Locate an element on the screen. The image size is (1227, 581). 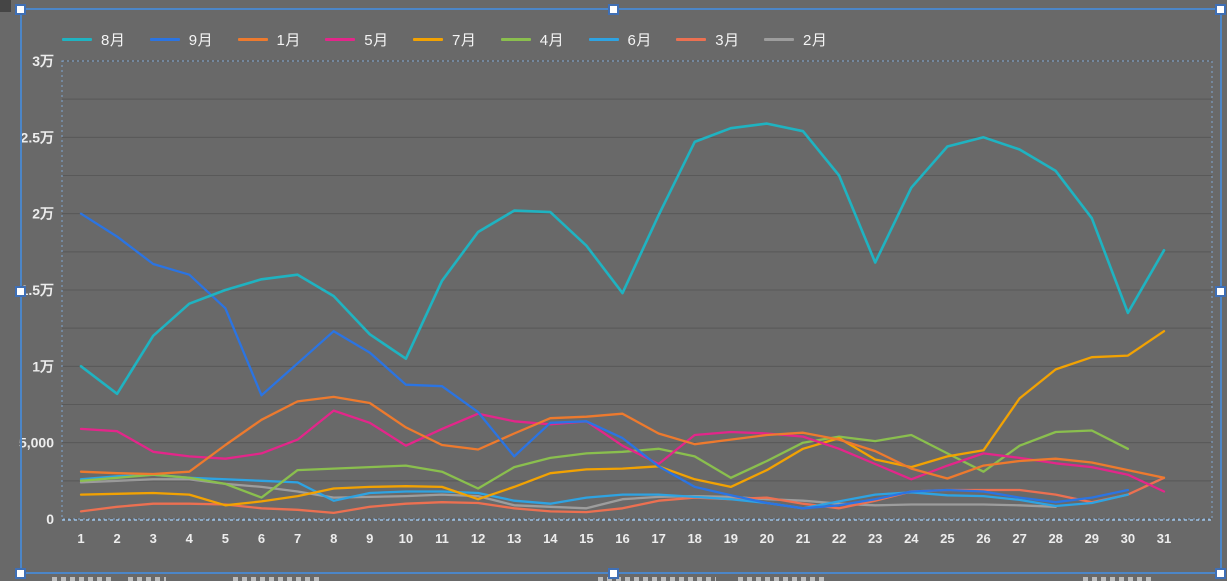
legend-swatch-jun is located at coordinates (603, 39).